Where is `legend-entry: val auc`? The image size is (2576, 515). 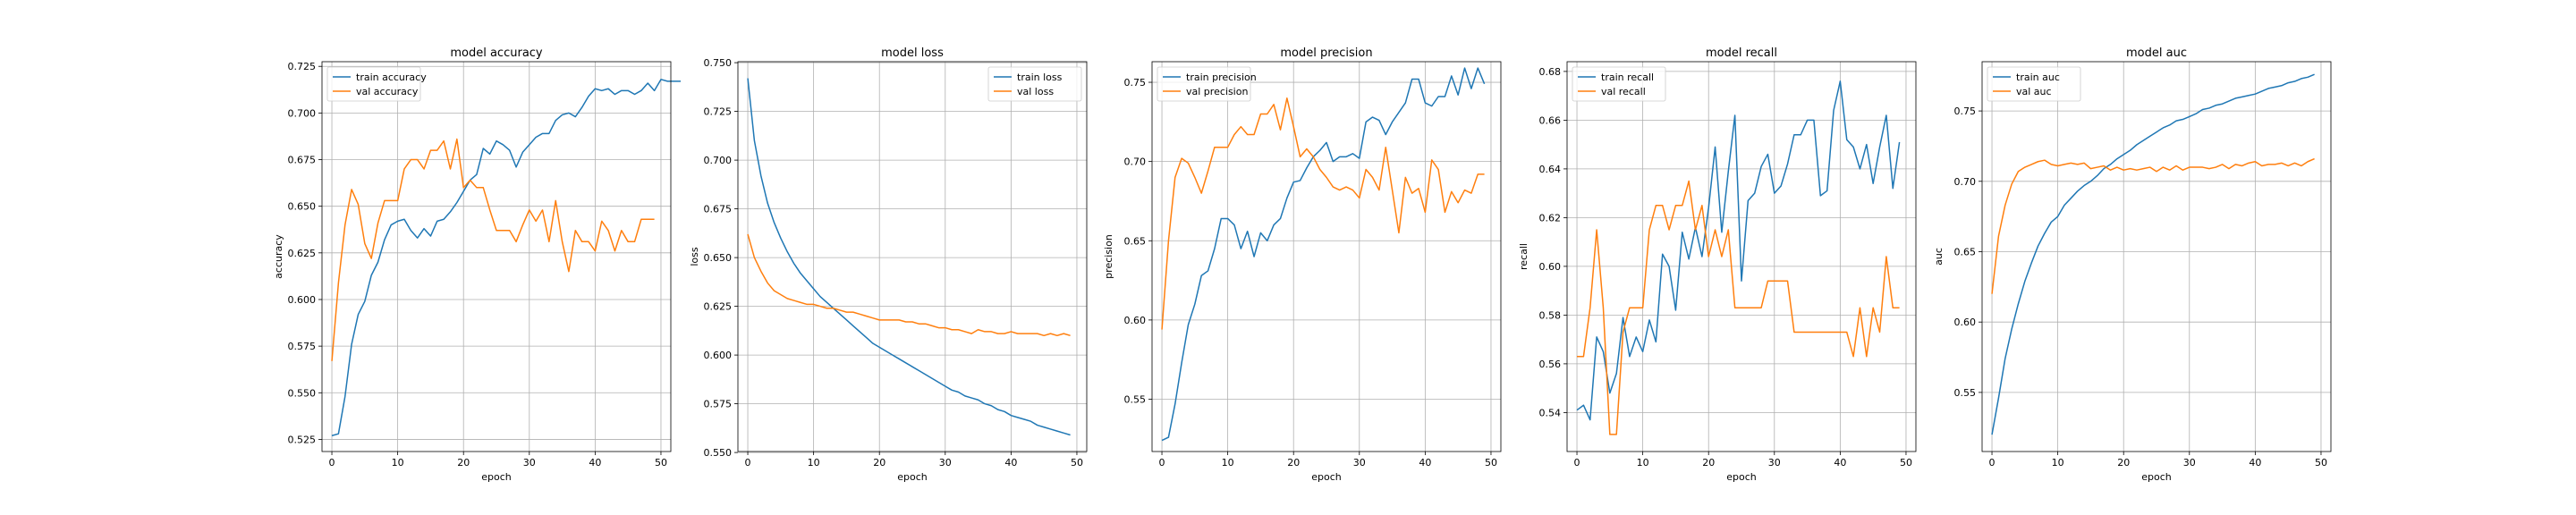 legend-entry: val auc is located at coordinates (2034, 91).